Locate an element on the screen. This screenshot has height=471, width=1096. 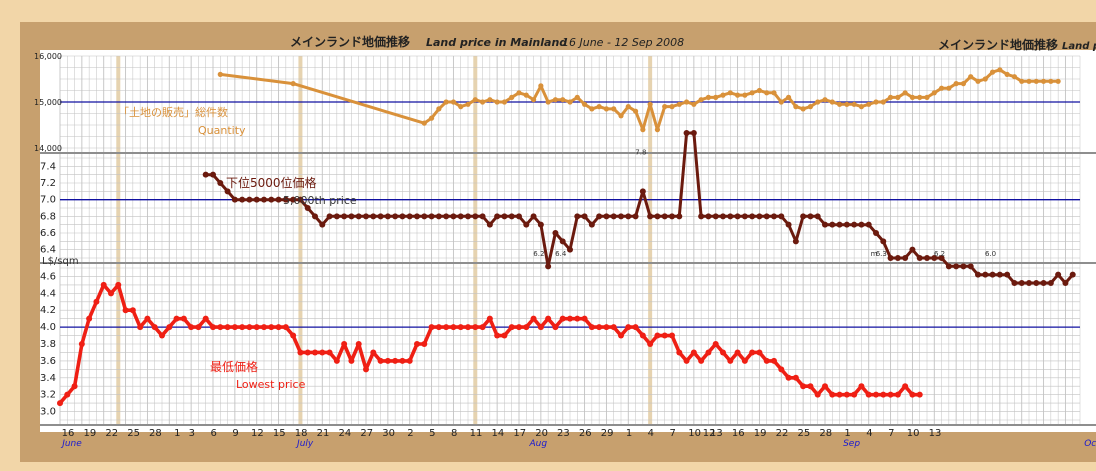
y-tick-price5000: 7.2 is located at coordinates (48, 183).